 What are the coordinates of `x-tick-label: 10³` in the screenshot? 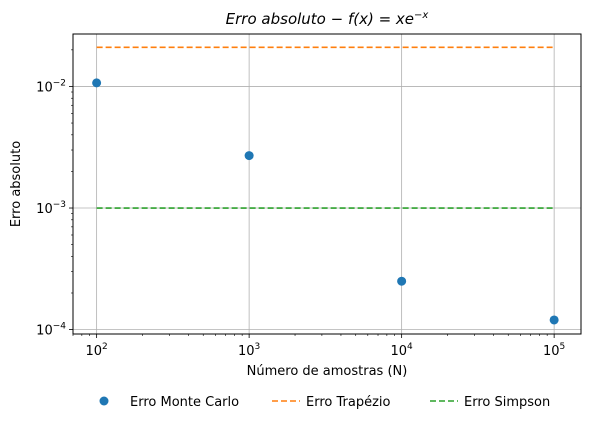 It's located at (249, 350).